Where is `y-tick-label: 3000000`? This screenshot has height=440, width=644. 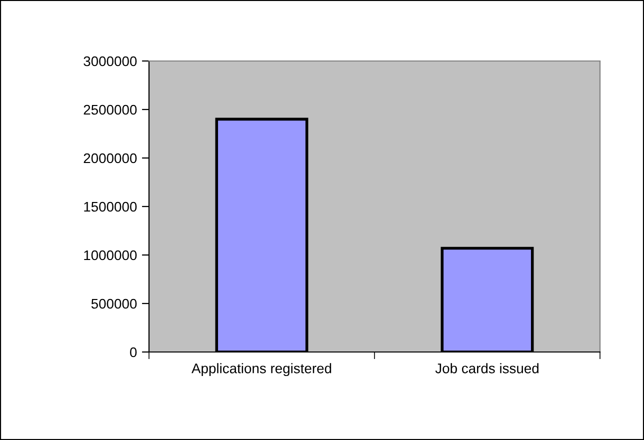 y-tick-label: 3000000 is located at coordinates (110, 61).